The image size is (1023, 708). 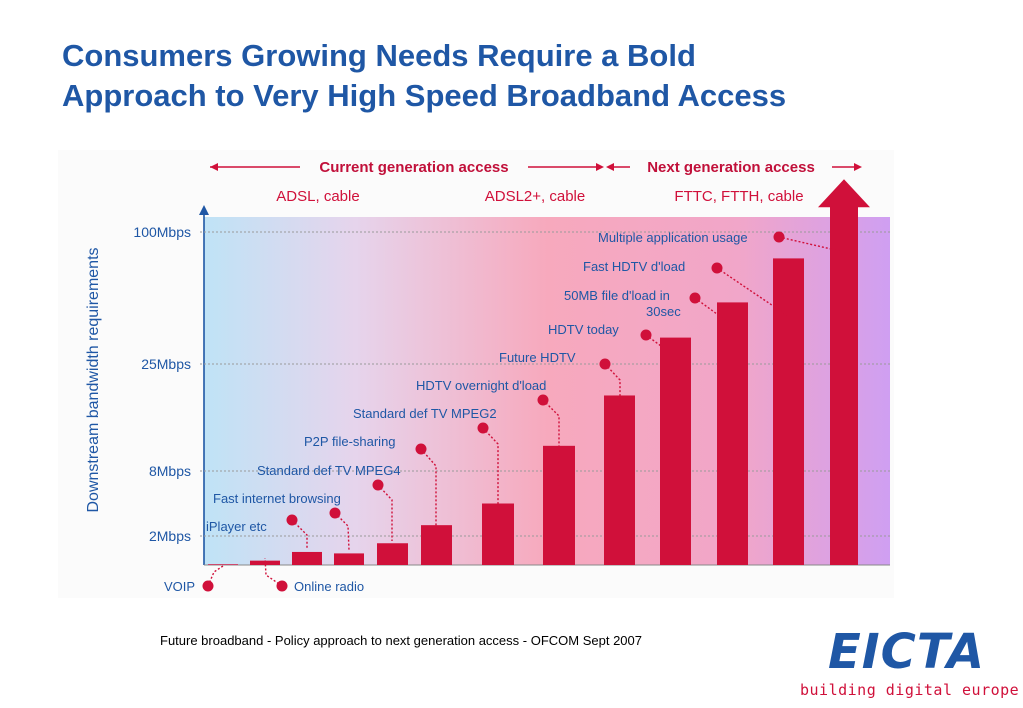 I want to click on y-tick-label: 25Mbps, so click(x=166, y=364).